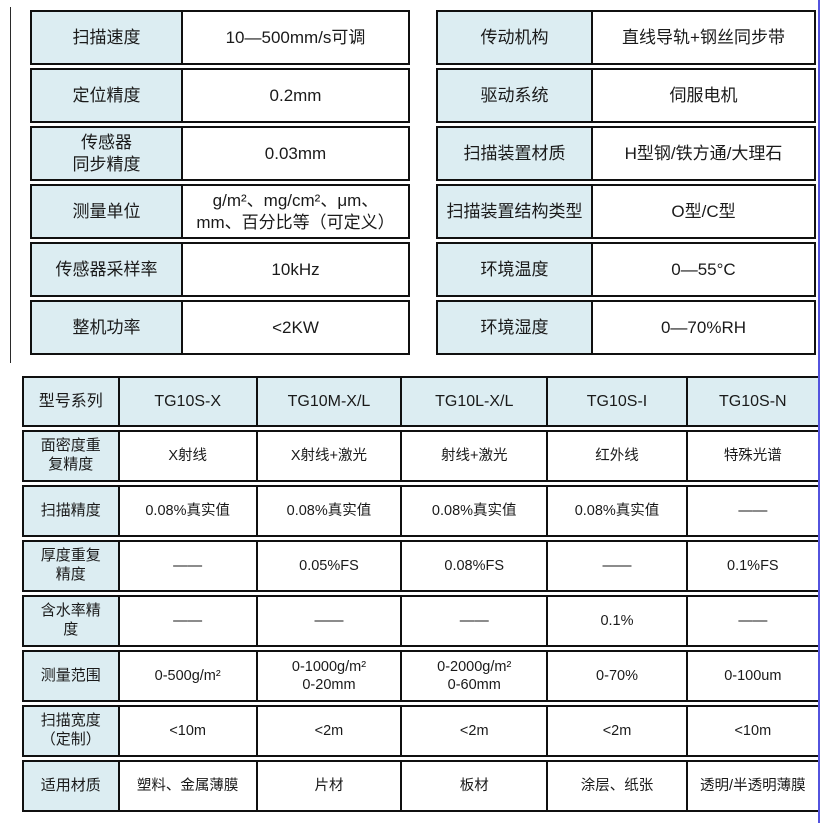 The height and width of the screenshot is (823, 831). Describe the element at coordinates (187, 456) in the screenshot. I see `model-cell: X射线` at that location.